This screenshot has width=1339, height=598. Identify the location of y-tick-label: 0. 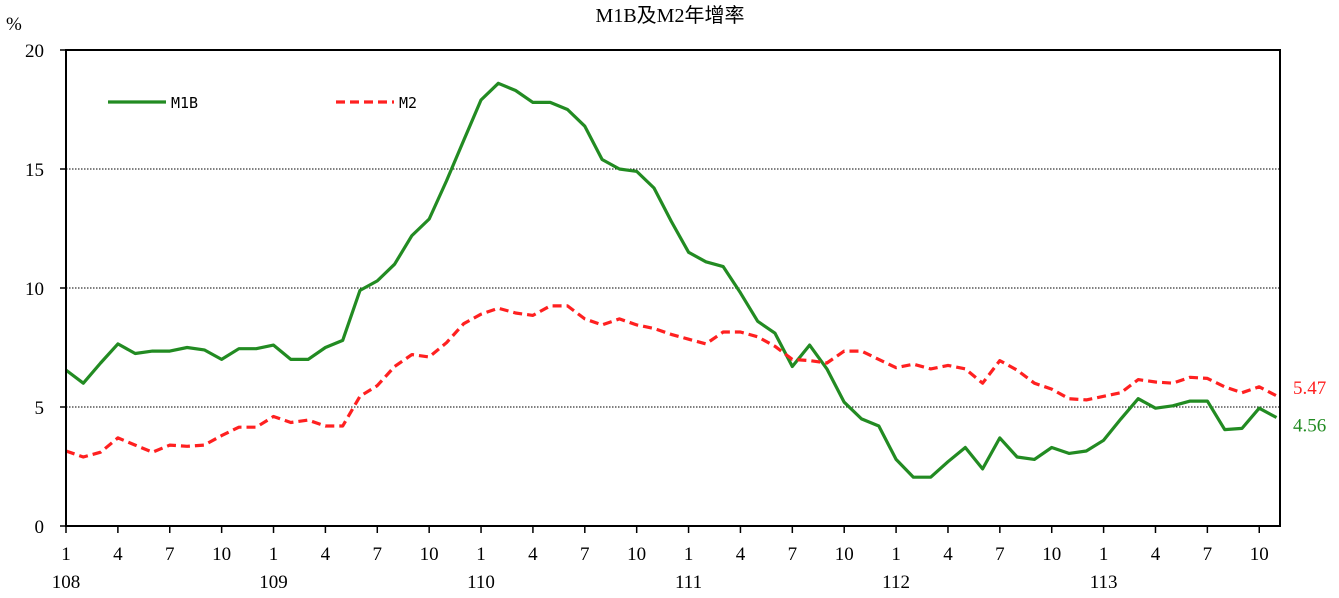
(40, 527).